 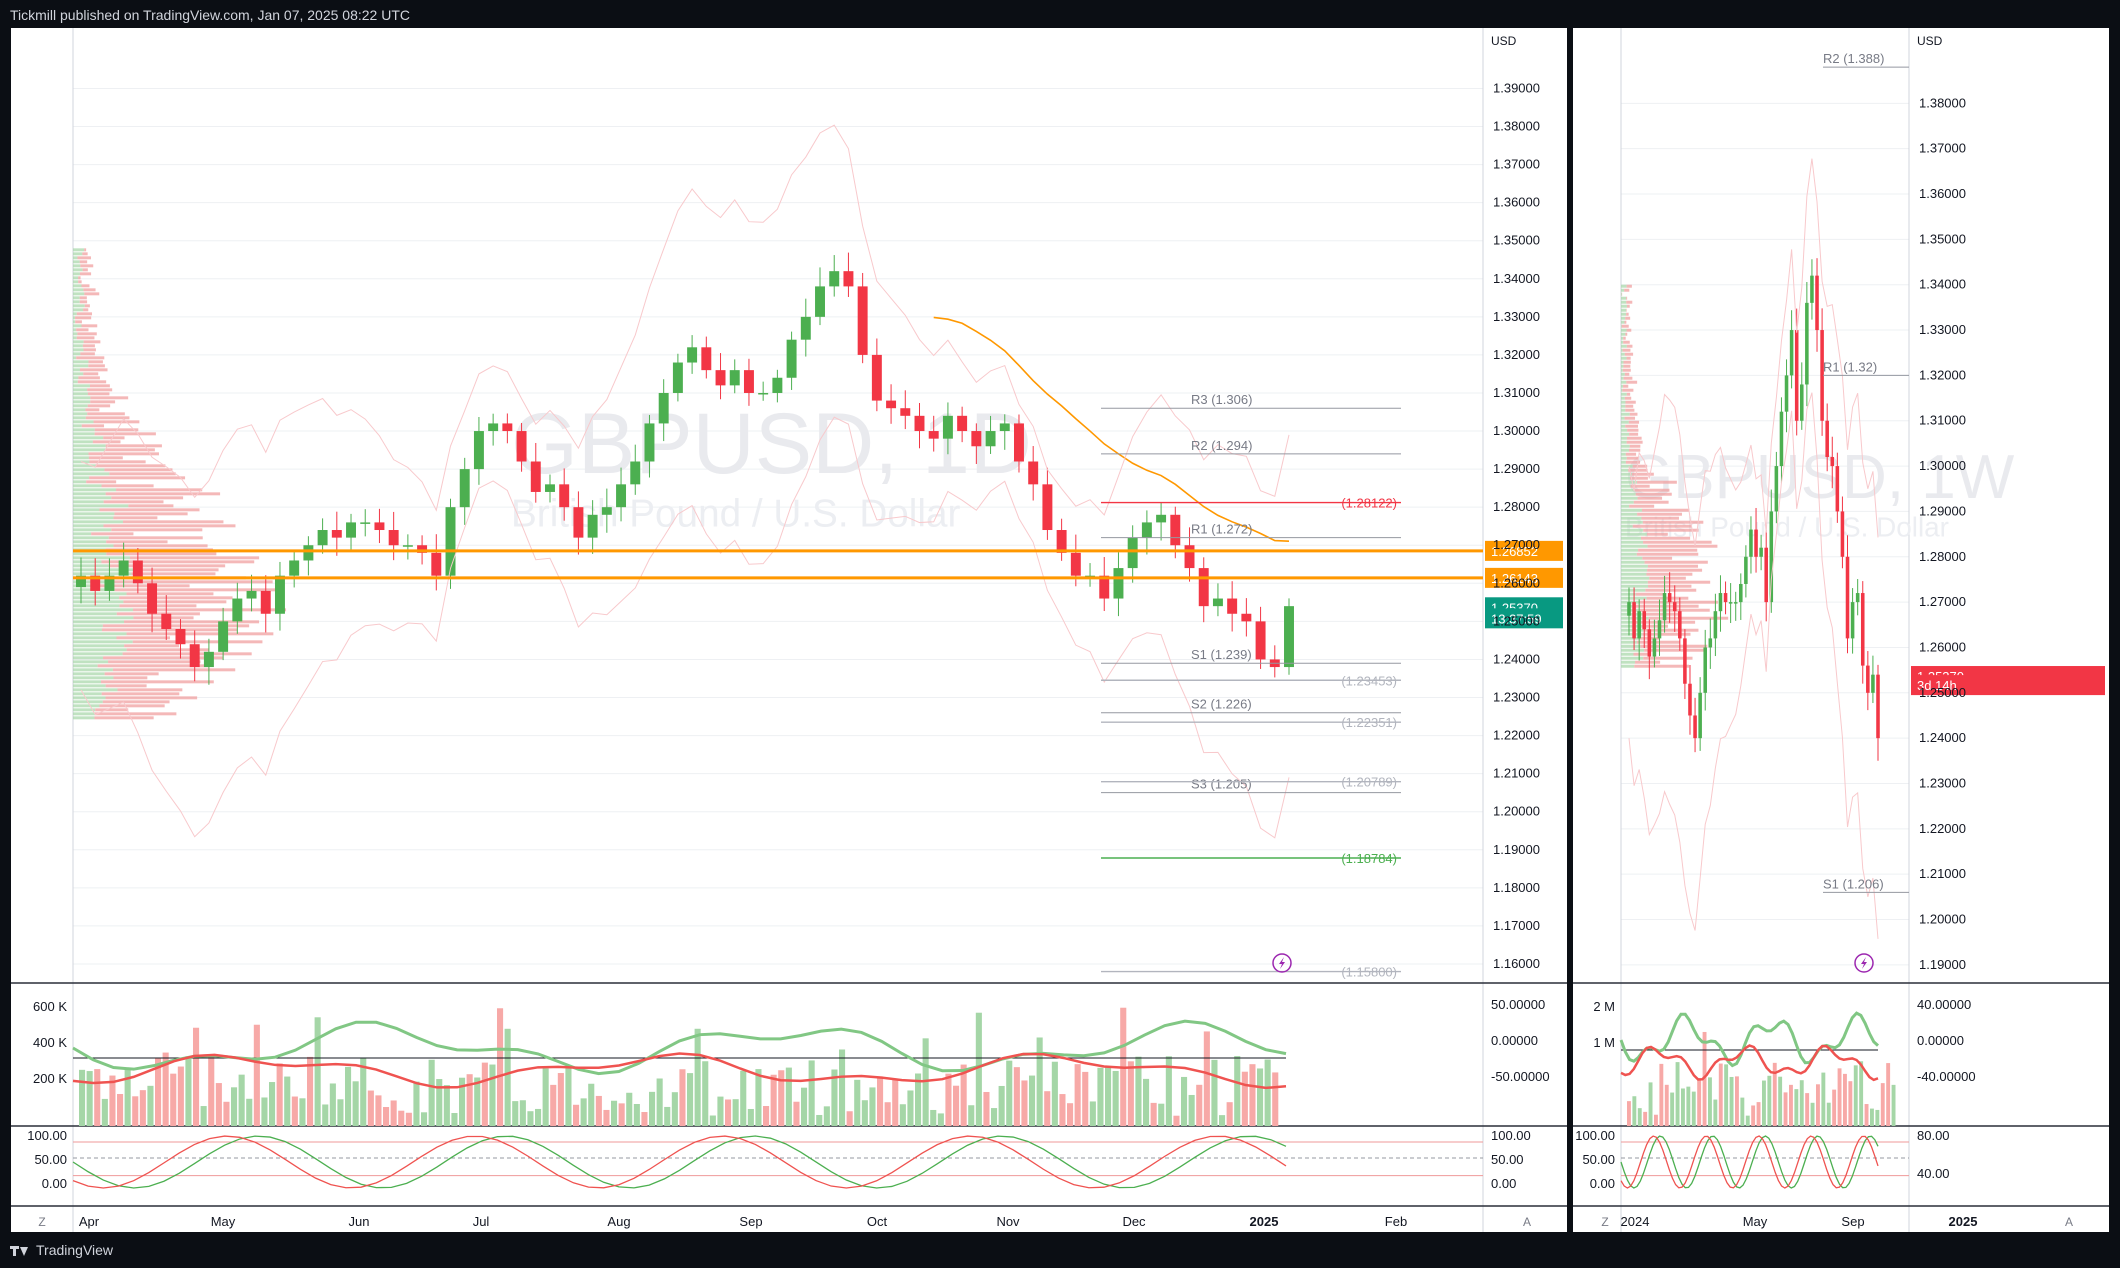 I want to click on stochastic-k-line, so click(x=679, y=1162).